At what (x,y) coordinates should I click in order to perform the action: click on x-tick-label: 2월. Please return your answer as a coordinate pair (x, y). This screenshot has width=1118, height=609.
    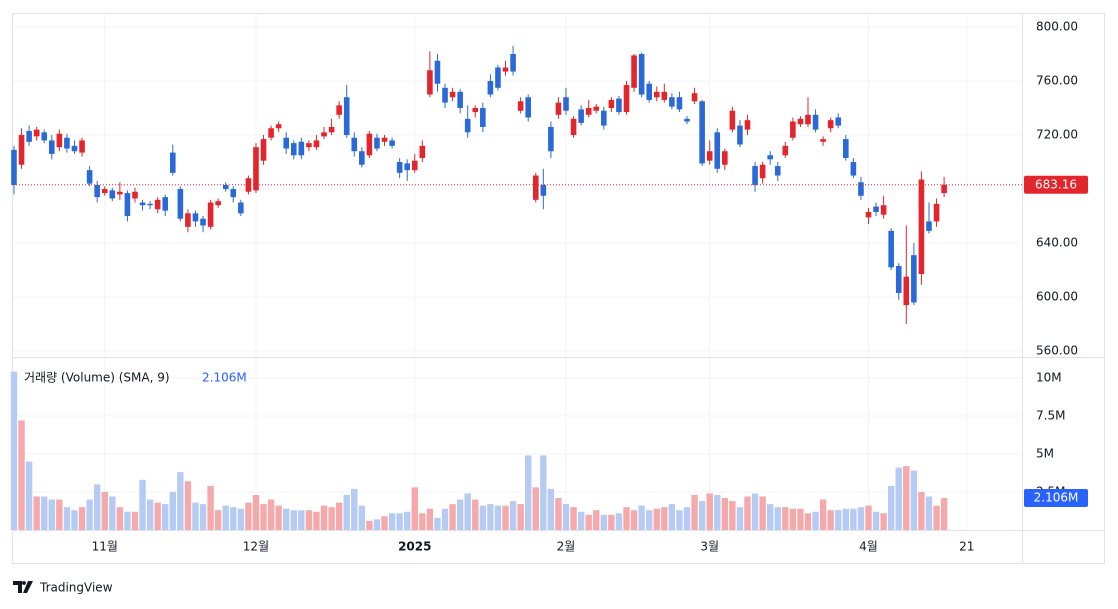
    Looking at the image, I should click on (566, 547).